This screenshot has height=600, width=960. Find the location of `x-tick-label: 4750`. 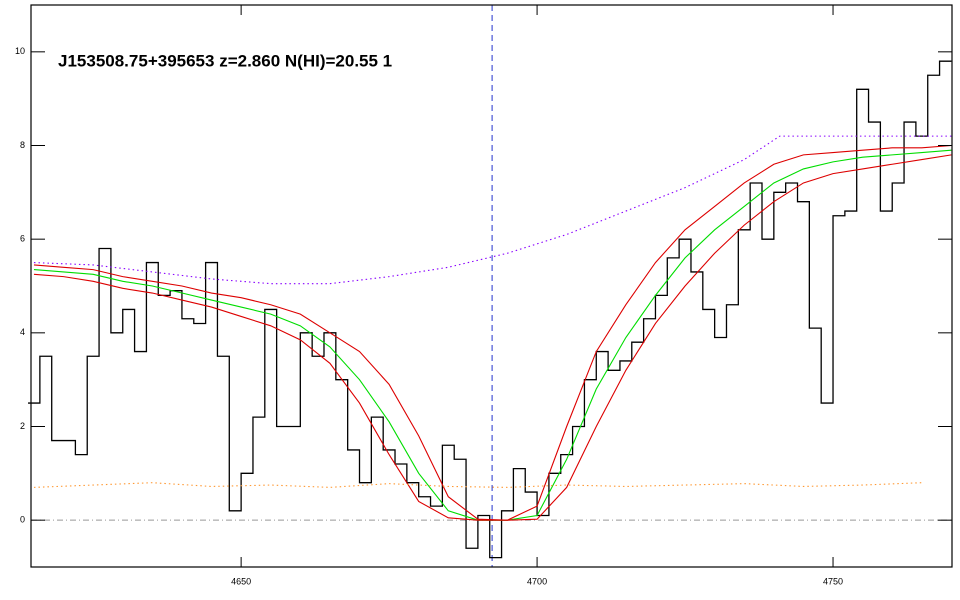

x-tick-label: 4750 is located at coordinates (833, 581).